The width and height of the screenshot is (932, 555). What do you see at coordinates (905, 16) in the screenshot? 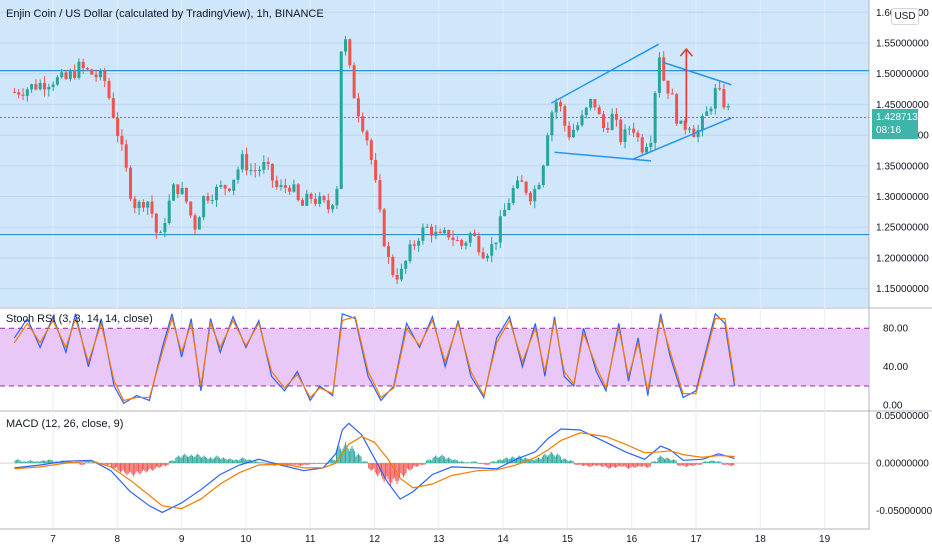
I see `currency-badge: USD` at bounding box center [905, 16].